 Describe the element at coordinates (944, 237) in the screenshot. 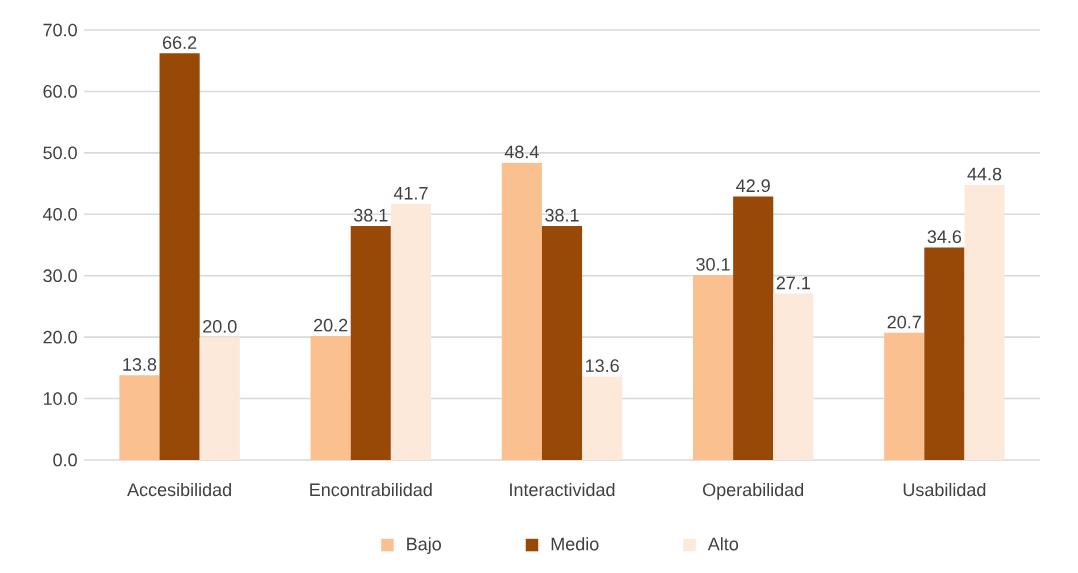

I see `data-label: 34.6` at that location.